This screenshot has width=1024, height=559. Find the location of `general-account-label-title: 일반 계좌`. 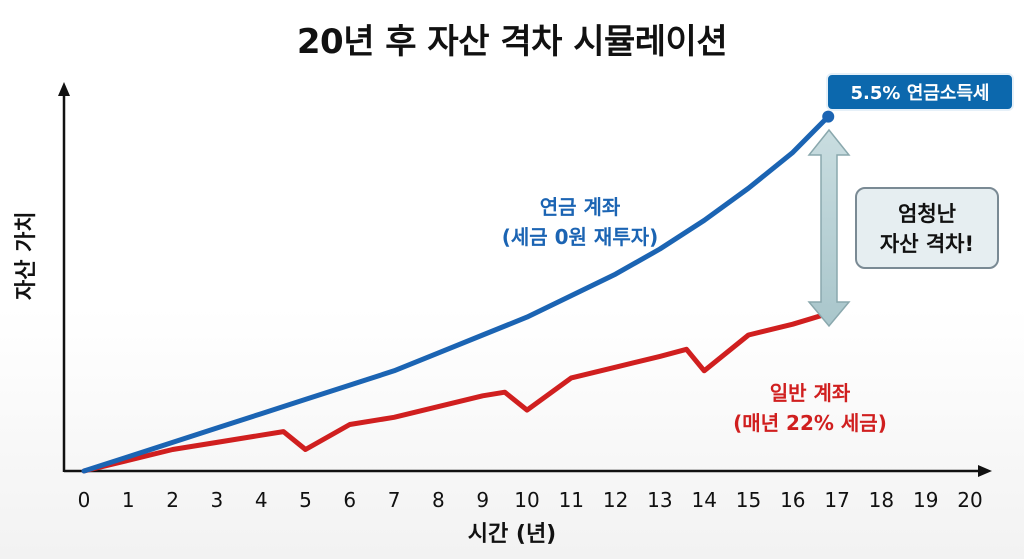

general-account-label-title: 일반 계좌 is located at coordinates (810, 393).